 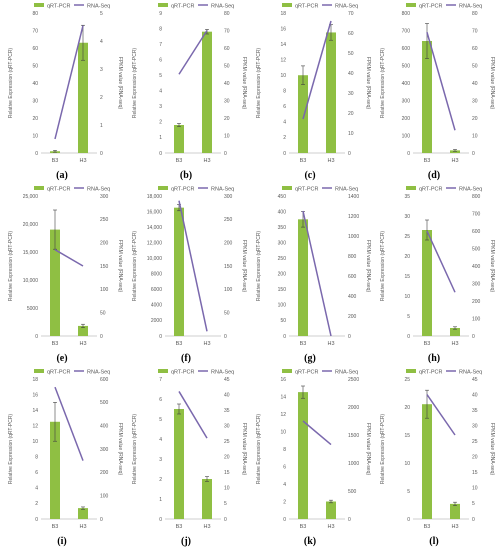 I want to click on bar-qrt-h3, so click(x=207, y=92).